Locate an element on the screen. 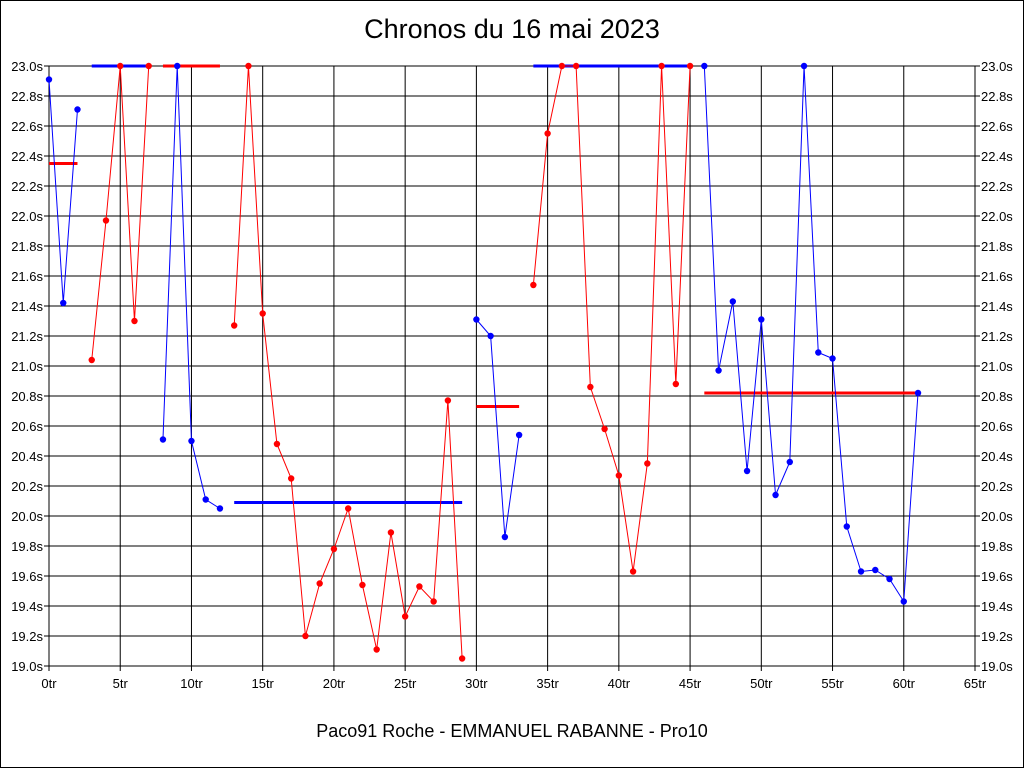 The width and height of the screenshot is (1024, 768). y-tick-label: 20.8s is located at coordinates (27, 396).